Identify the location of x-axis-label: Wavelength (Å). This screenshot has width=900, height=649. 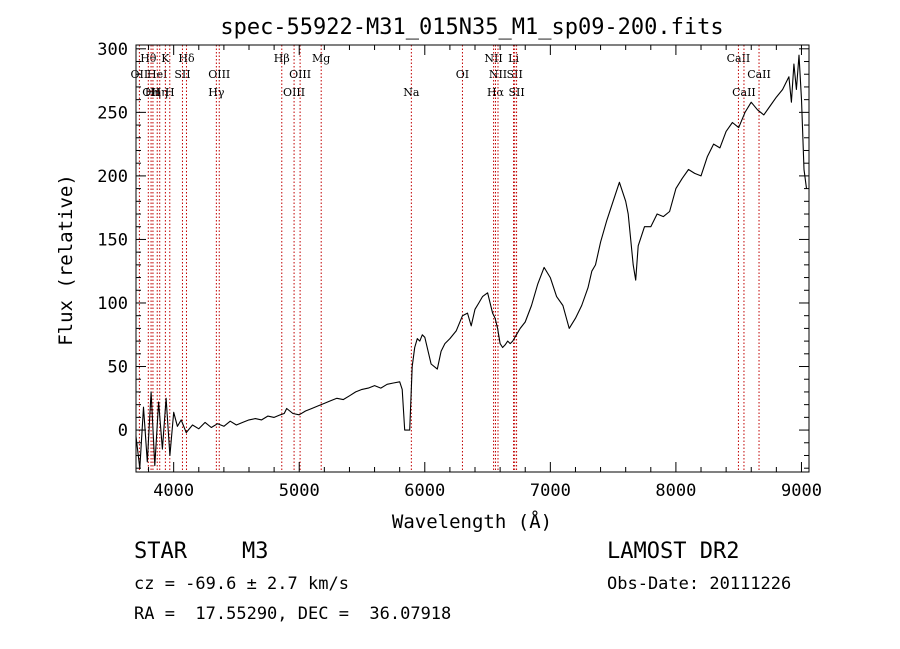
(472, 521).